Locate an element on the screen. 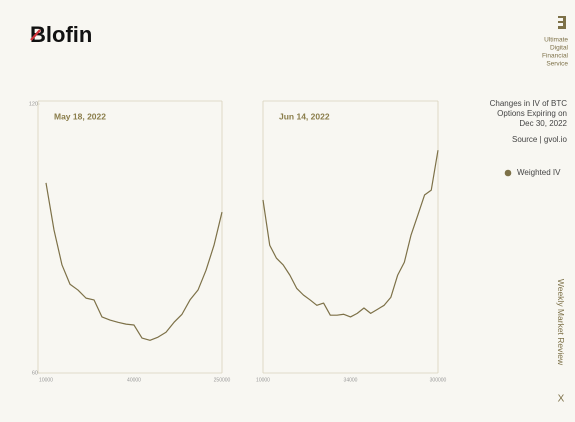  x-tick-label: 34000 is located at coordinates (351, 380).